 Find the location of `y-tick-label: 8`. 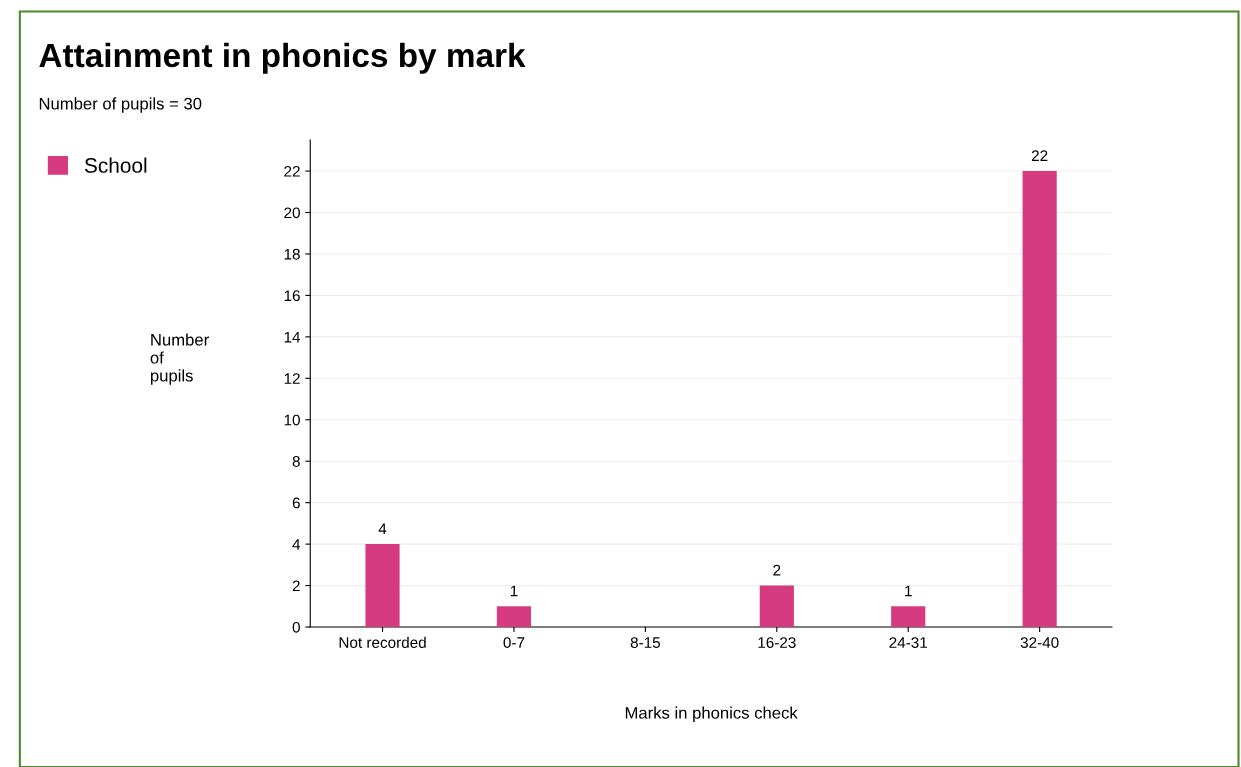

y-tick-label: 8 is located at coordinates (296, 461).